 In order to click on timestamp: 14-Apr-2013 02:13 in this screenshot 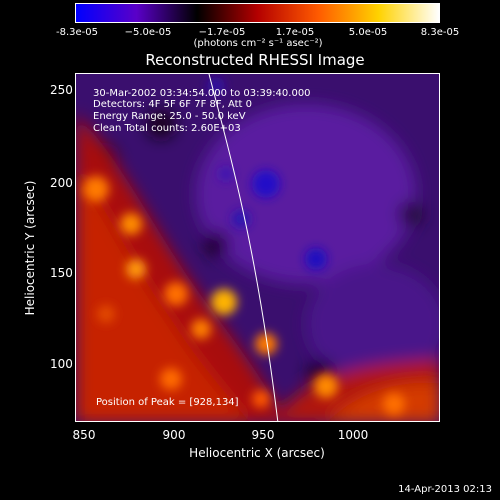, I will do `click(445, 489)`.